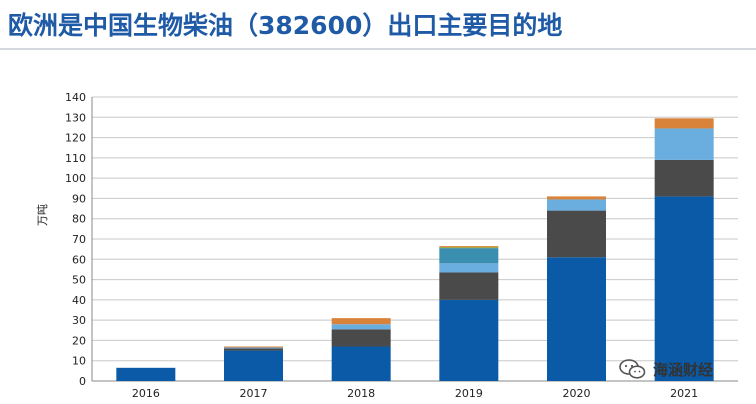 This screenshot has height=404, width=756. Describe the element at coordinates (577, 393) in the screenshot. I see `x-tick-label: 2020` at that location.